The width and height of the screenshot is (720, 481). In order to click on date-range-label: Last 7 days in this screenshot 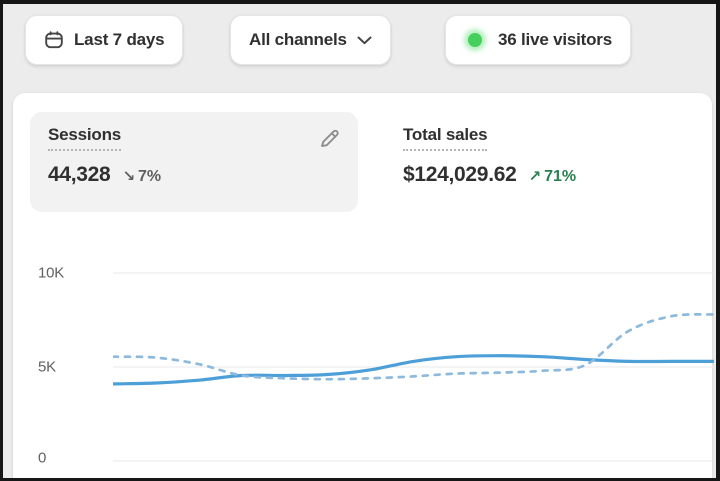, I will do `click(119, 39)`.